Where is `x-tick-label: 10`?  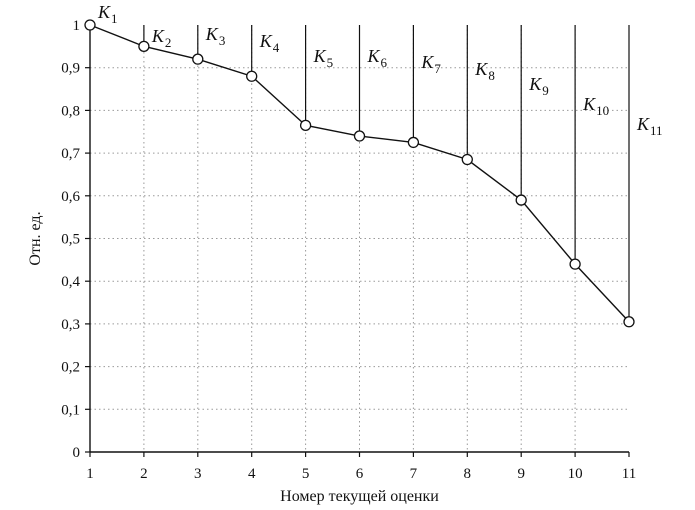 x-tick-label: 10 is located at coordinates (575, 474).